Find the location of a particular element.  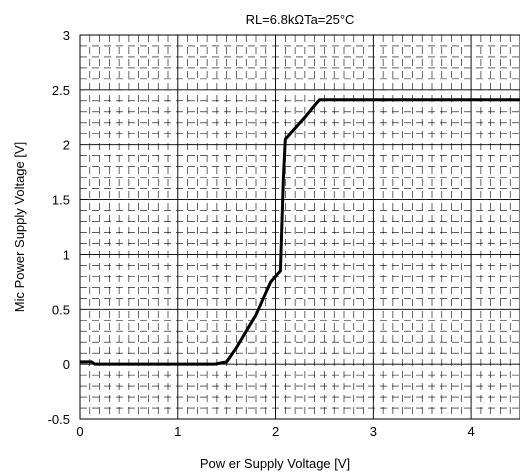

x-tick-label: 1 is located at coordinates (177, 431).